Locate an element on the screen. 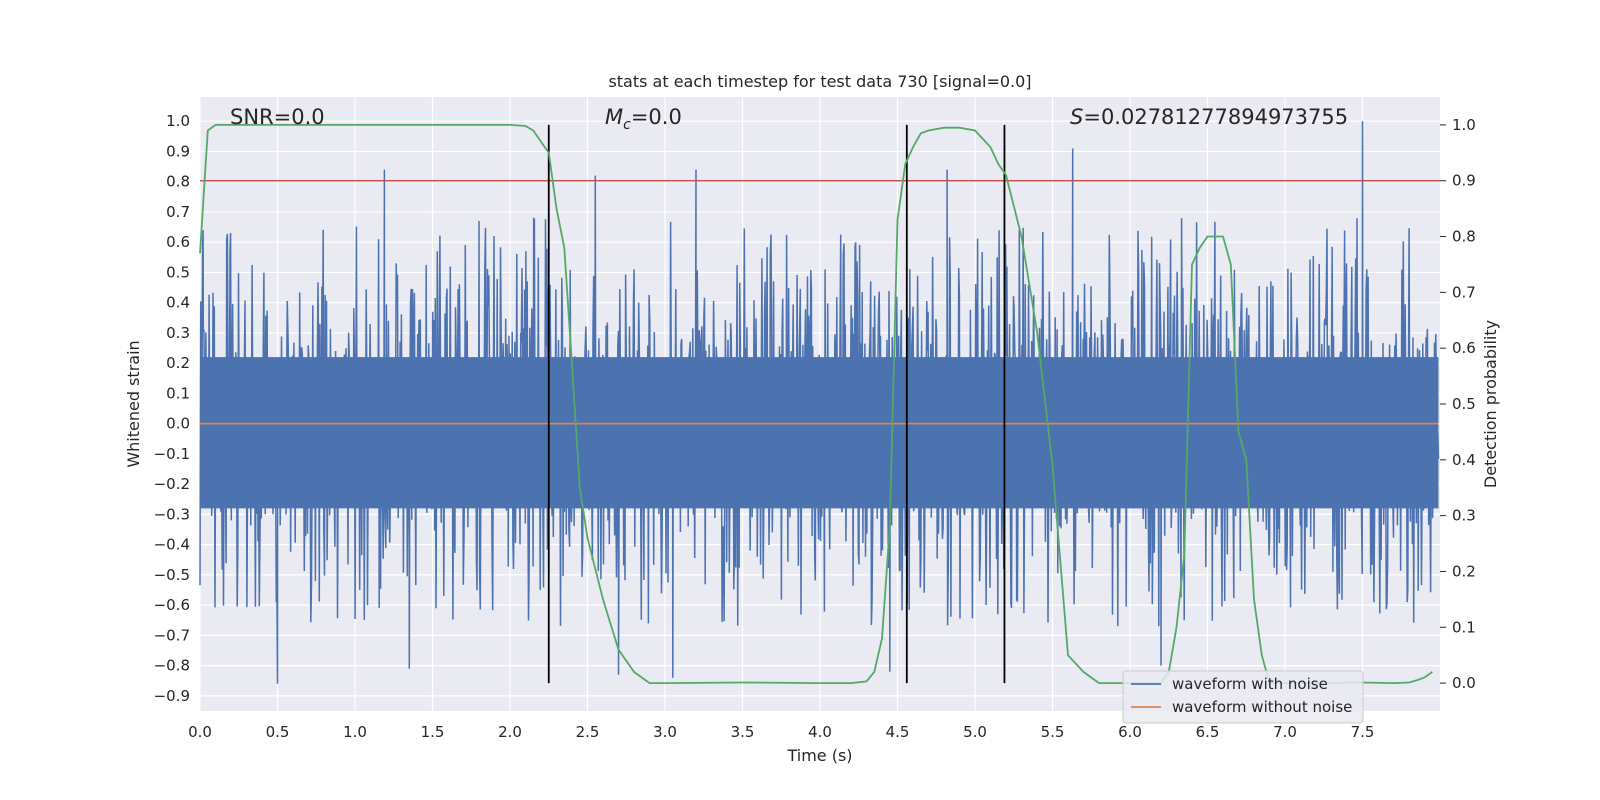 This screenshot has width=1600, height=800. y-tick-label: 0.7 is located at coordinates (178, 212).